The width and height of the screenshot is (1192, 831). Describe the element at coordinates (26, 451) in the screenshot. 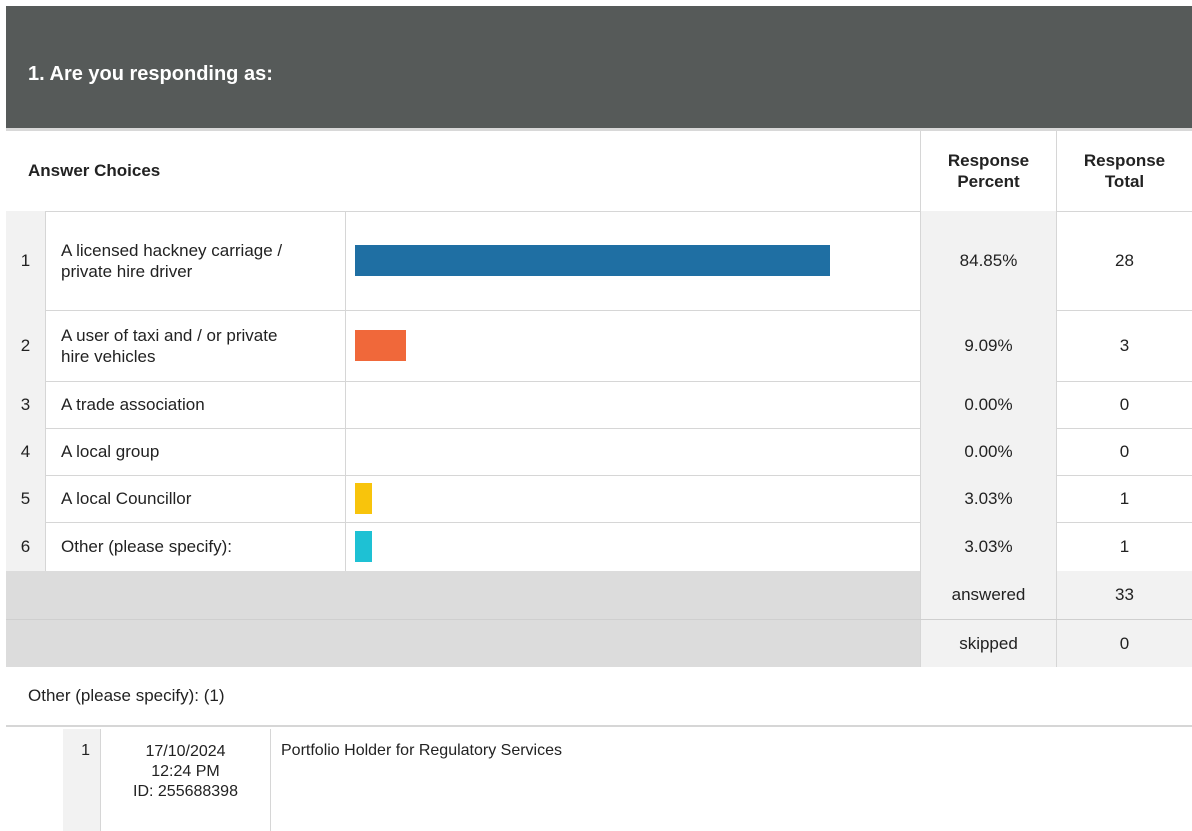

I see `row-number: 4` at that location.